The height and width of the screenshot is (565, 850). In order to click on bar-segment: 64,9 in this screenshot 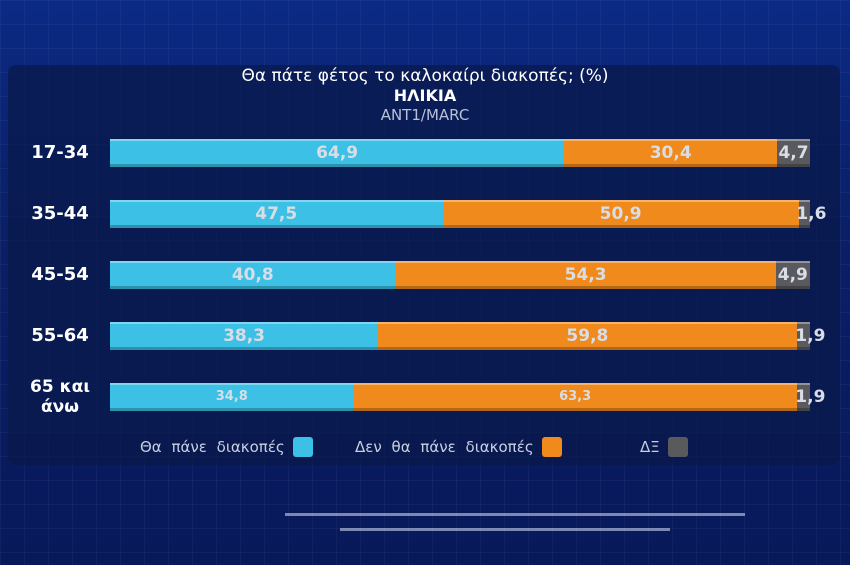, I will do `click(337, 153)`.